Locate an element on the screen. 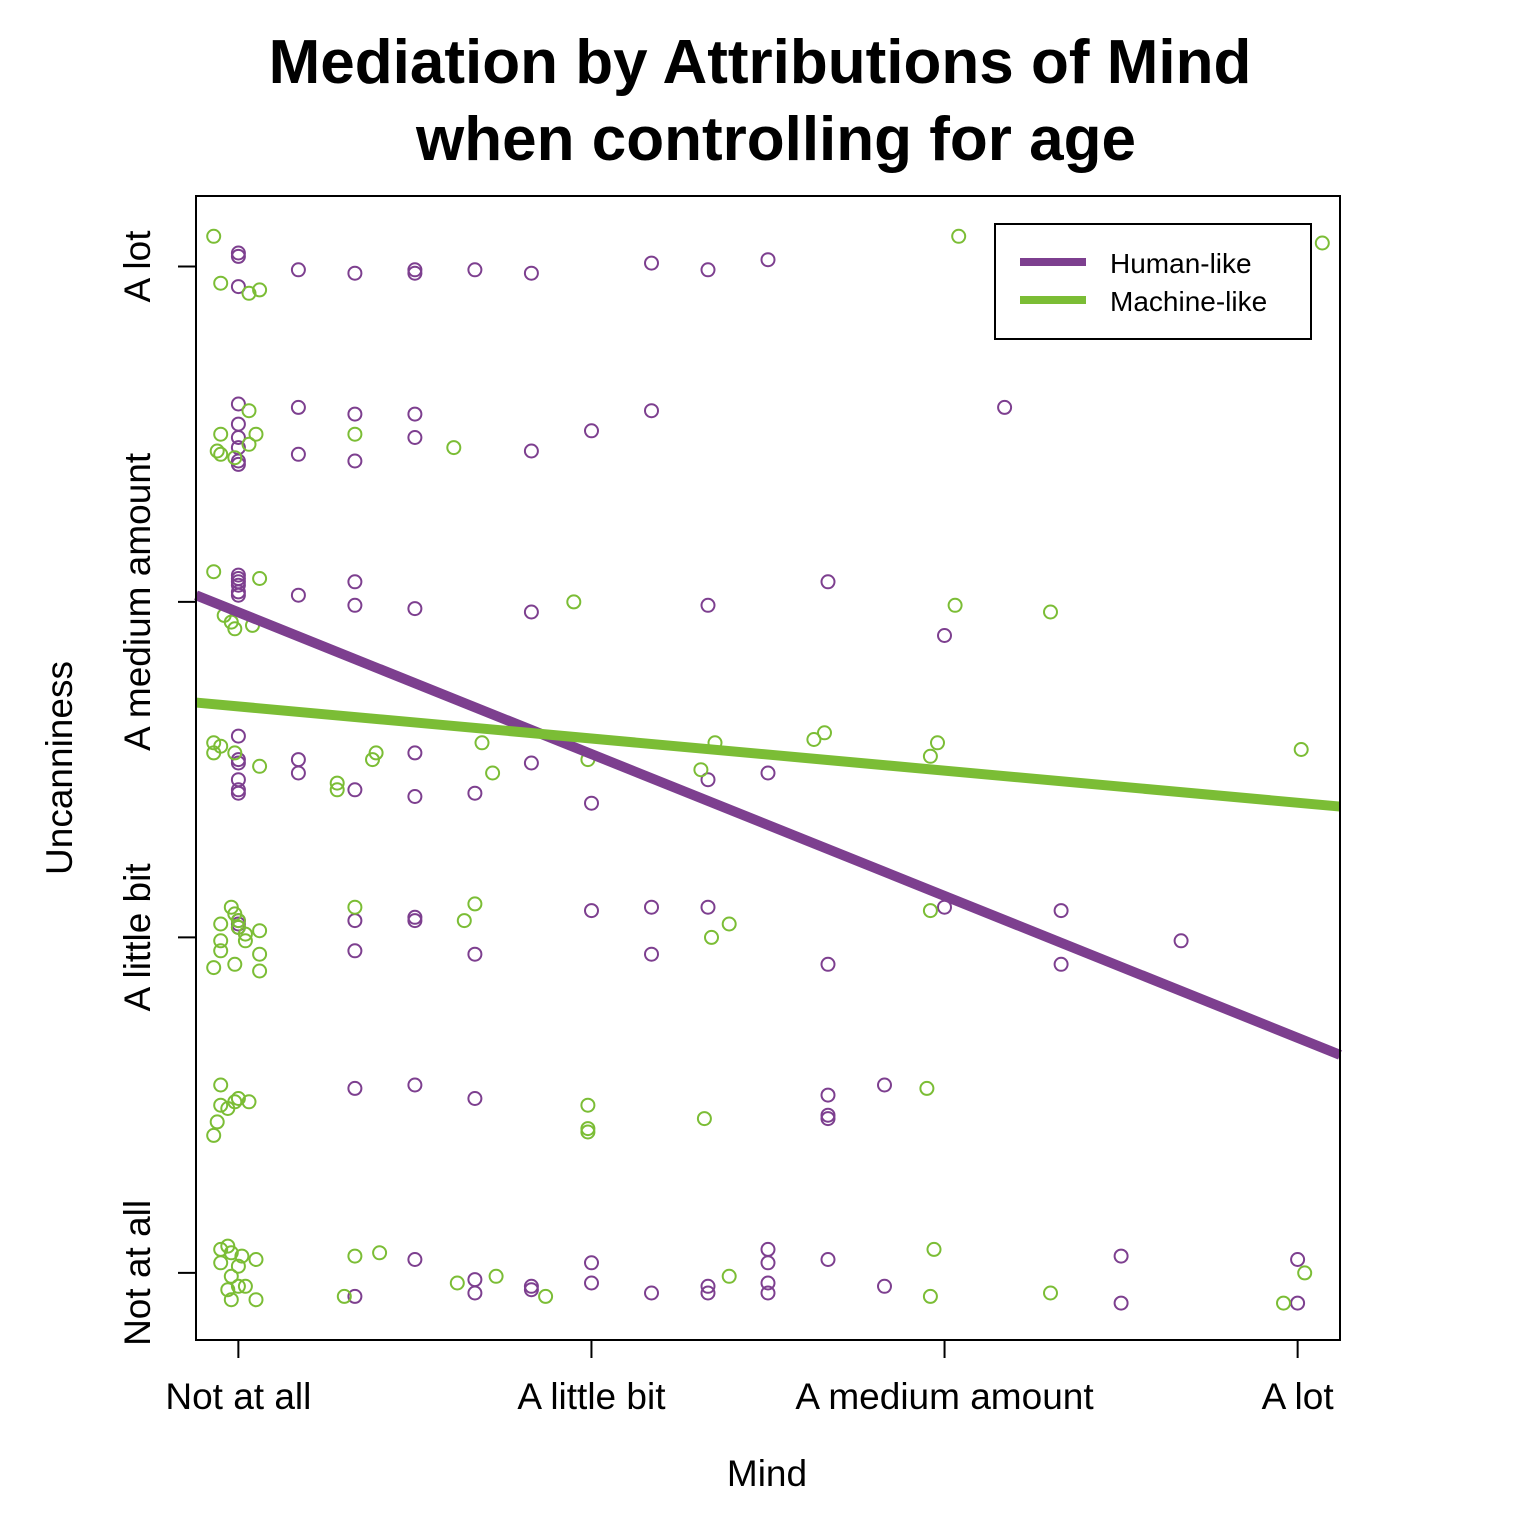  y-axis-label: Uncanniness is located at coordinates (59, 768).